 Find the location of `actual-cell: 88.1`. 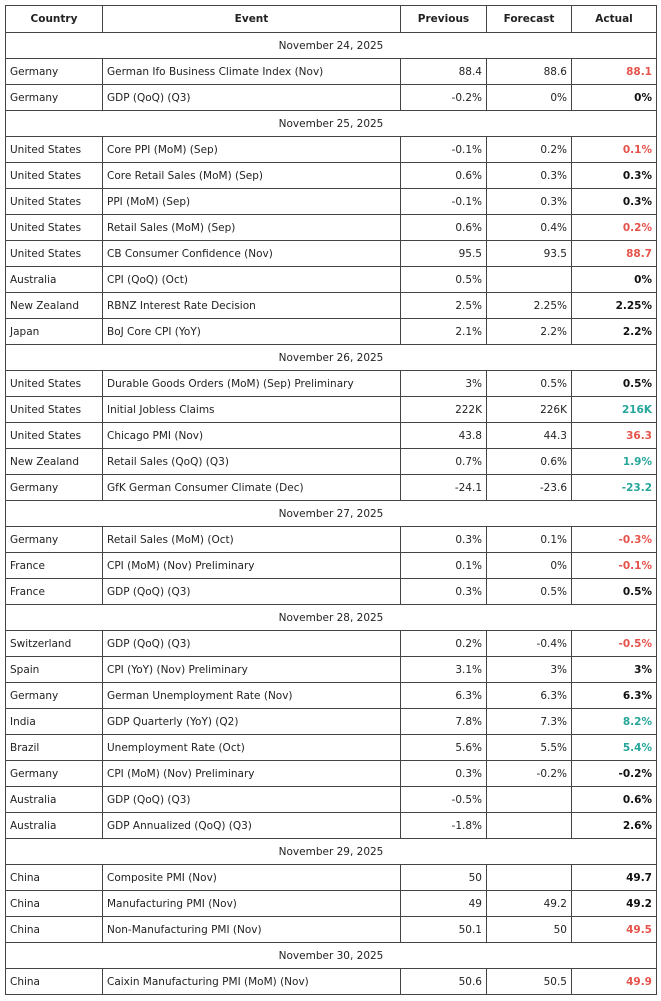

actual-cell: 88.1 is located at coordinates (614, 71).